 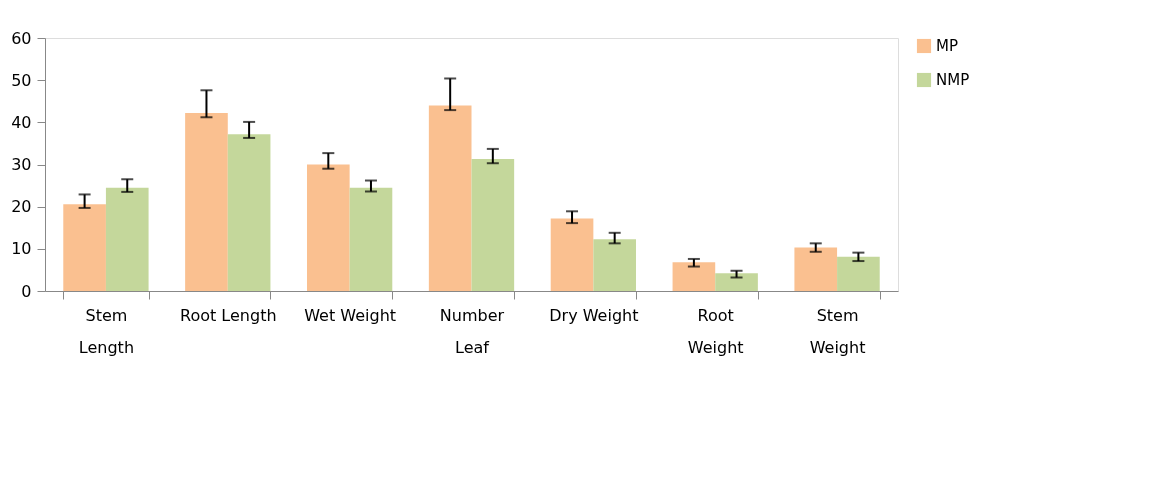 What do you see at coordinates (837, 331) in the screenshot?
I see `x-tick-label: Stem Weight` at bounding box center [837, 331].